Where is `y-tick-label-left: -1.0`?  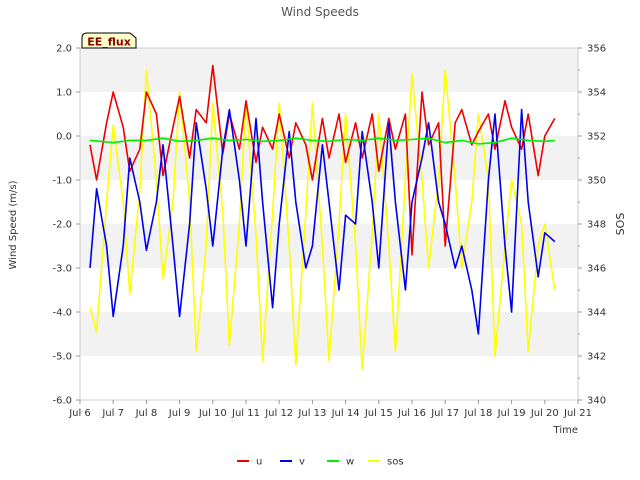
y-tick-label-left: -1.0 is located at coordinates (62, 181).